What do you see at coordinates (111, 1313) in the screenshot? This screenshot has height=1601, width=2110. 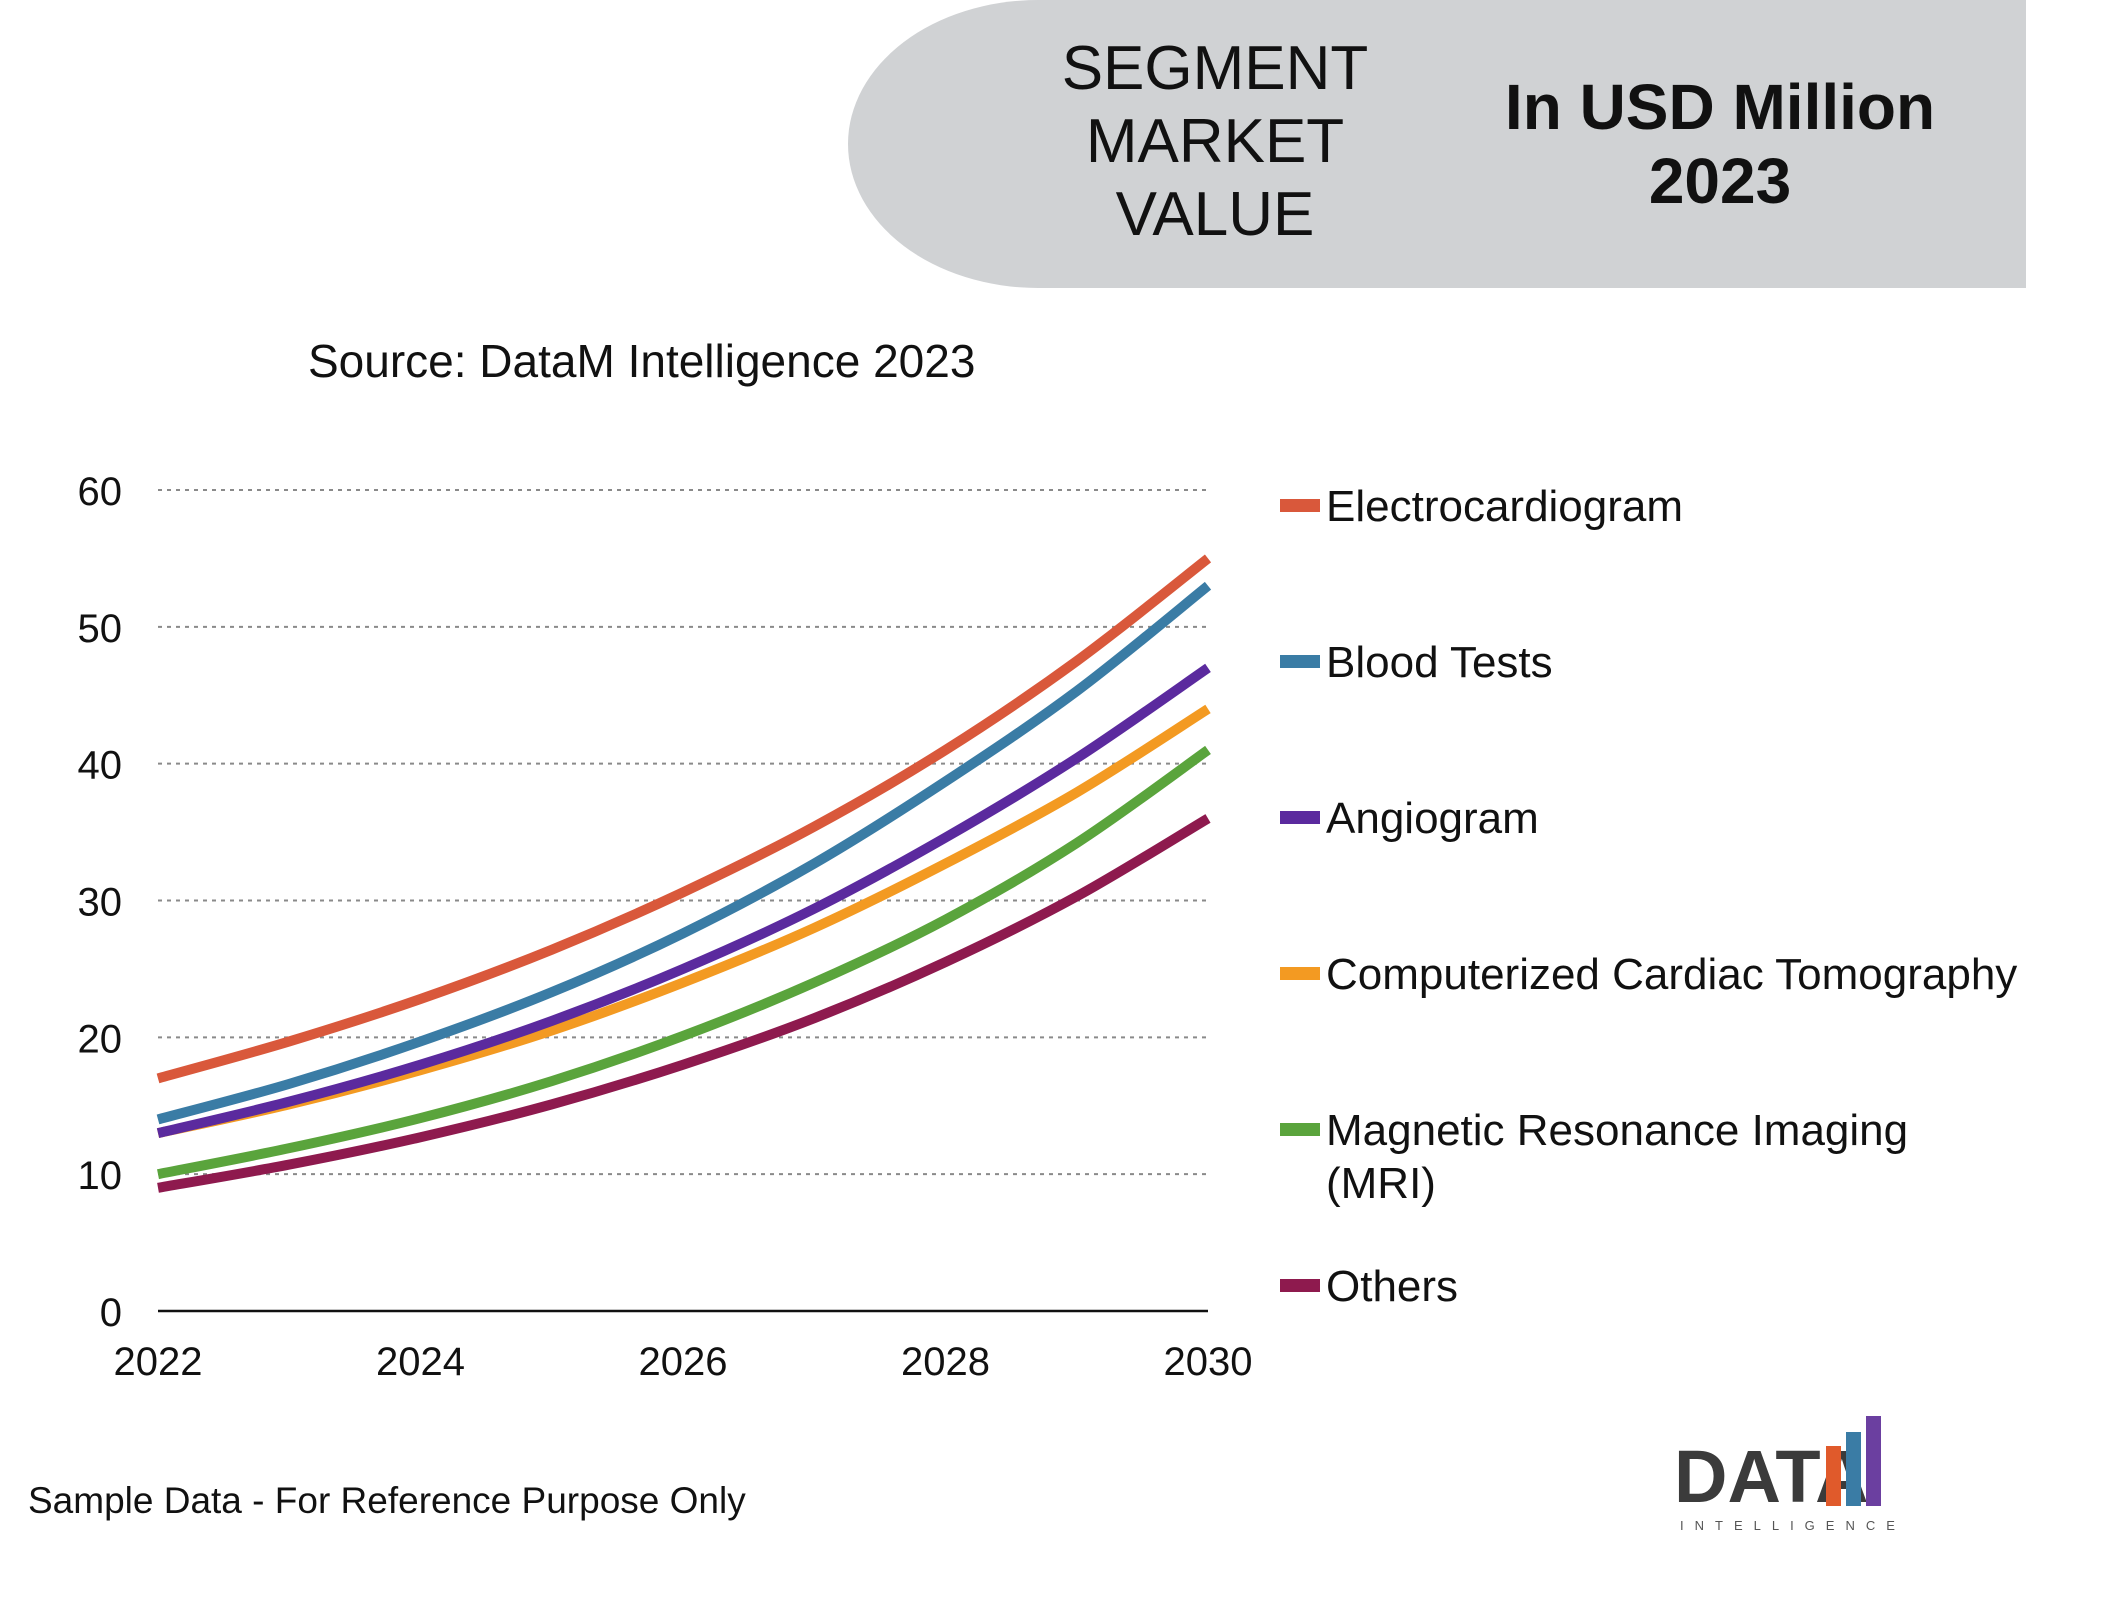 I see `y-tick-label: 0` at bounding box center [111, 1313].